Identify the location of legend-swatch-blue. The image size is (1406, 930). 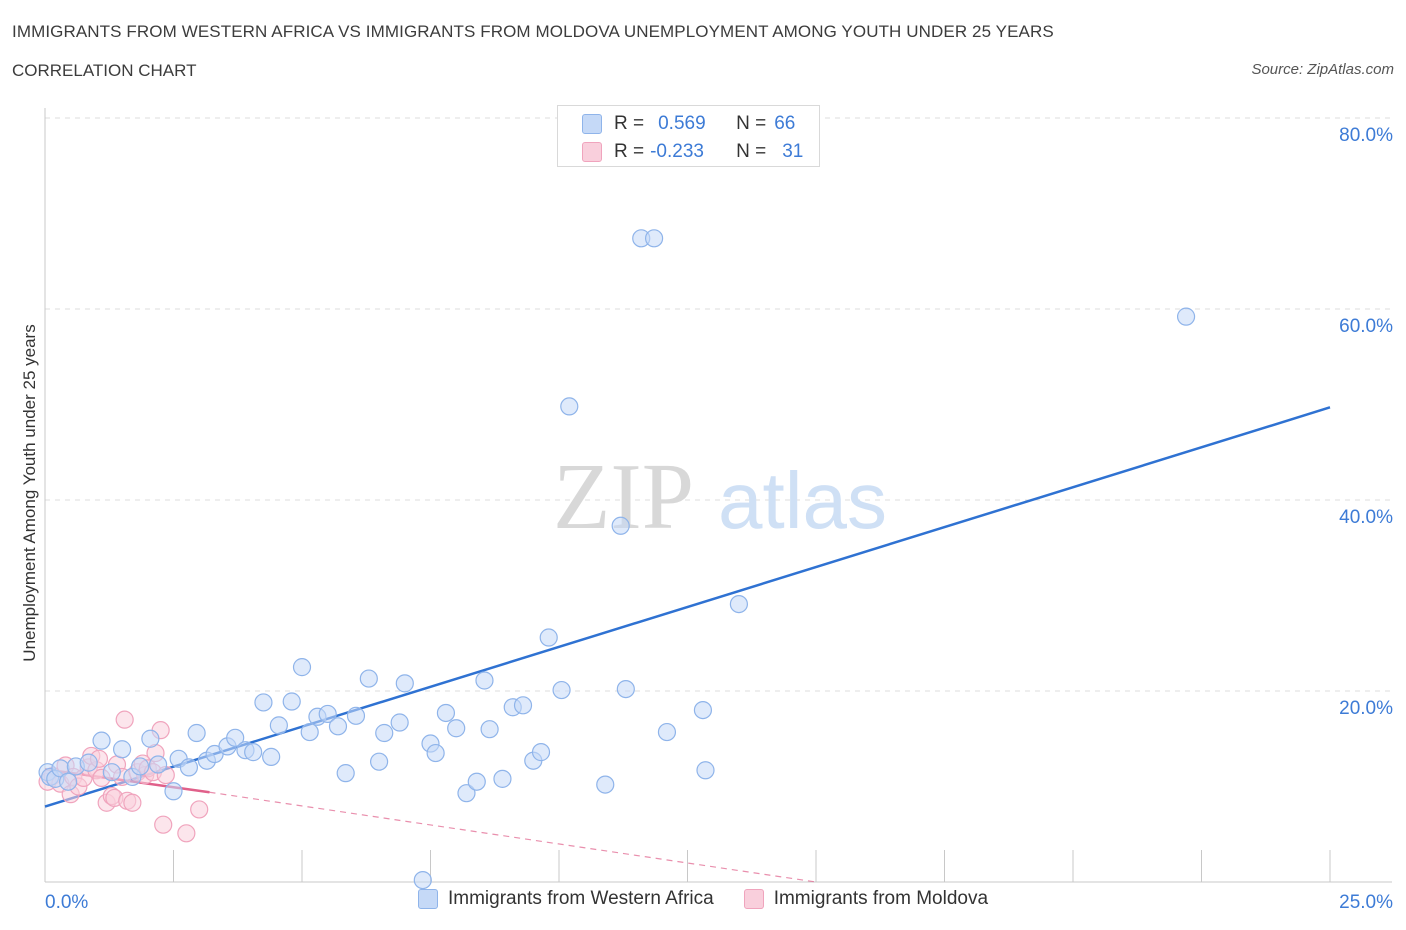
(427, 899).